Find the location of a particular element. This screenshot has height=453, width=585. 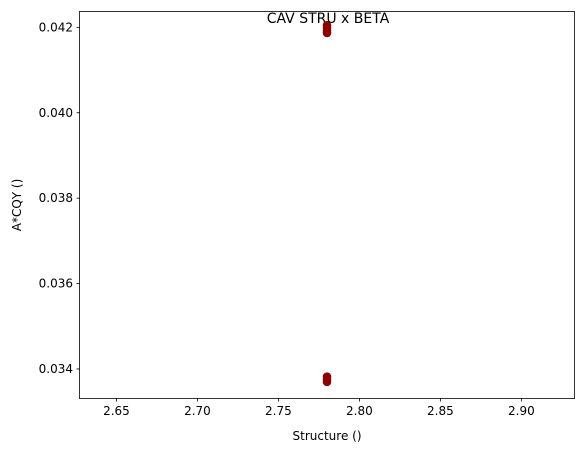

y-tick-label: 0.034 is located at coordinates (56, 369).